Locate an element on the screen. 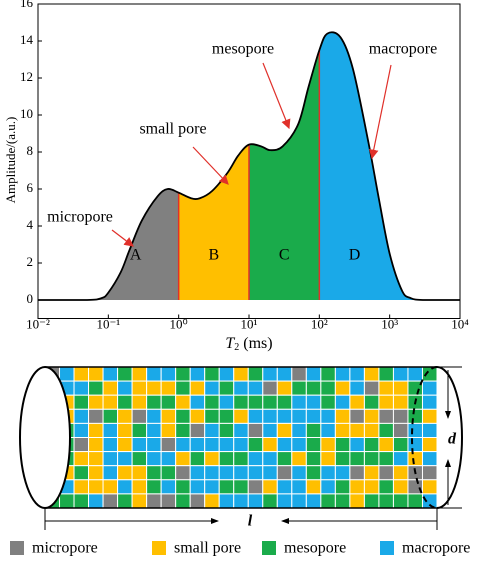 The width and height of the screenshot is (478, 562). region-label: B is located at coordinates (213, 254).